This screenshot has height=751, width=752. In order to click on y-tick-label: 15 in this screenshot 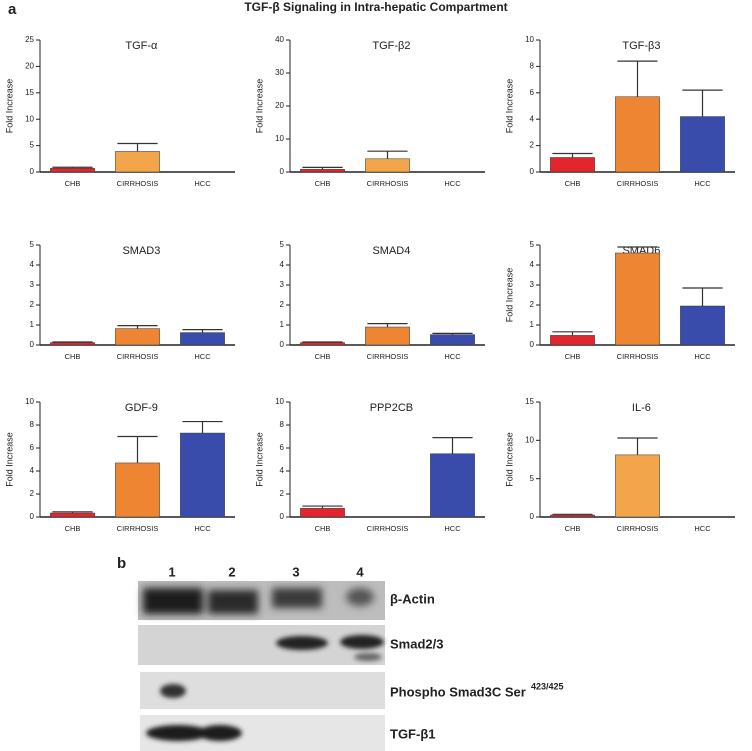, I will do `click(29, 92)`.